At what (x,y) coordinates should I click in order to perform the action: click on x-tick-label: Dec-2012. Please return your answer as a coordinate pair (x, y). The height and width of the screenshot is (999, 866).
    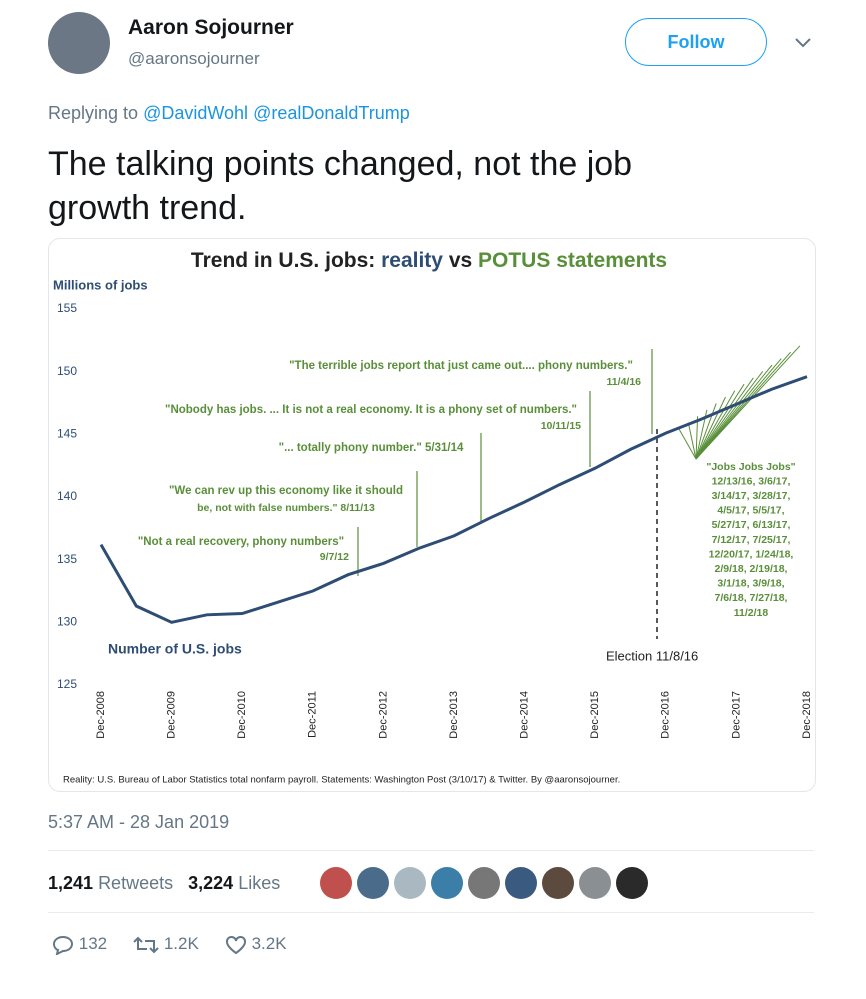
    Looking at the image, I should click on (383, 715).